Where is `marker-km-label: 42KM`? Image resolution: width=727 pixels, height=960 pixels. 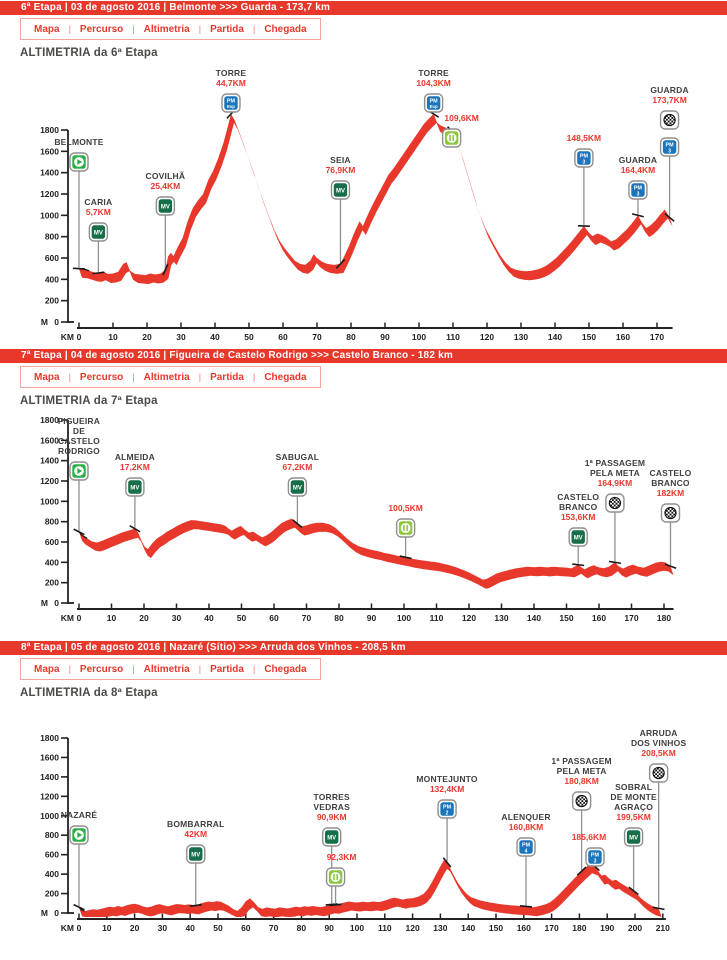
marker-km-label: 42KM is located at coordinates (195, 834).